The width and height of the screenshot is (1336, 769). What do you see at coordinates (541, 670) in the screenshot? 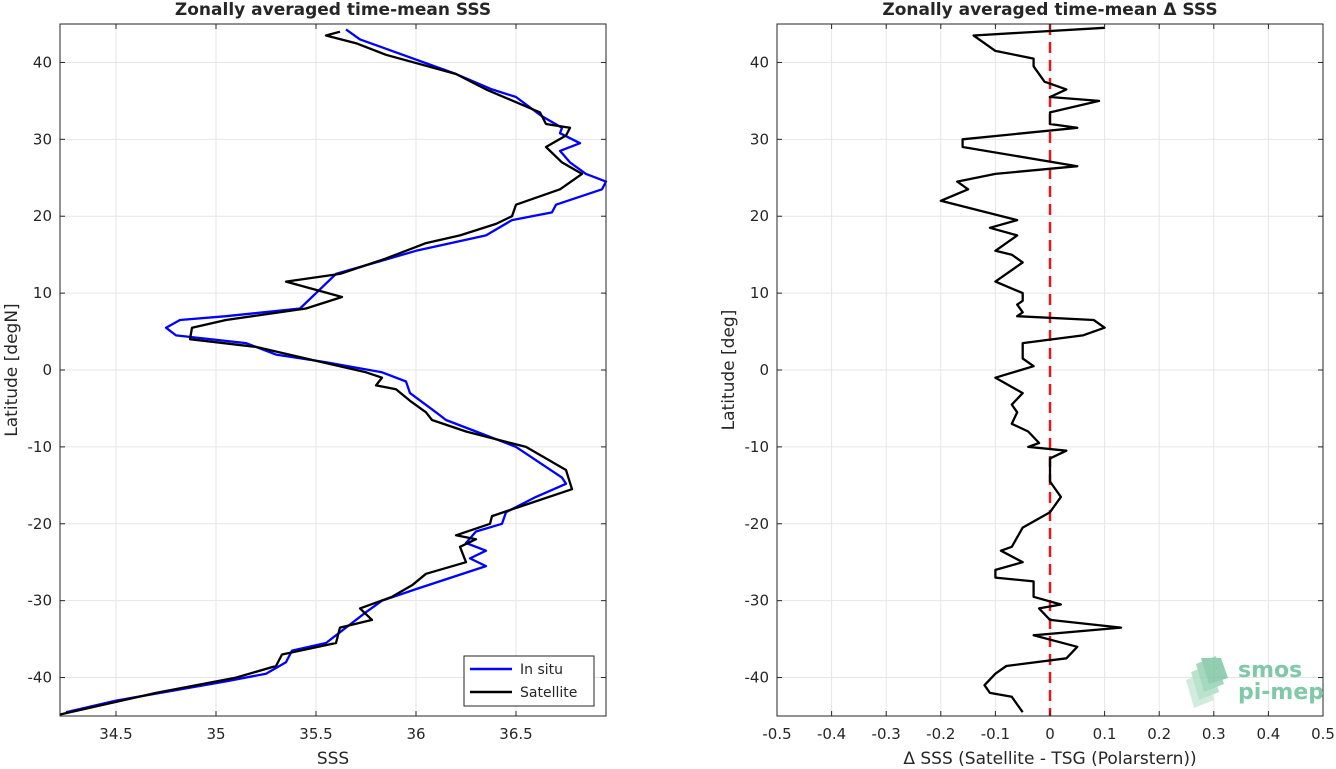
I see `legend-label-in-situ: In situ` at bounding box center [541, 670].